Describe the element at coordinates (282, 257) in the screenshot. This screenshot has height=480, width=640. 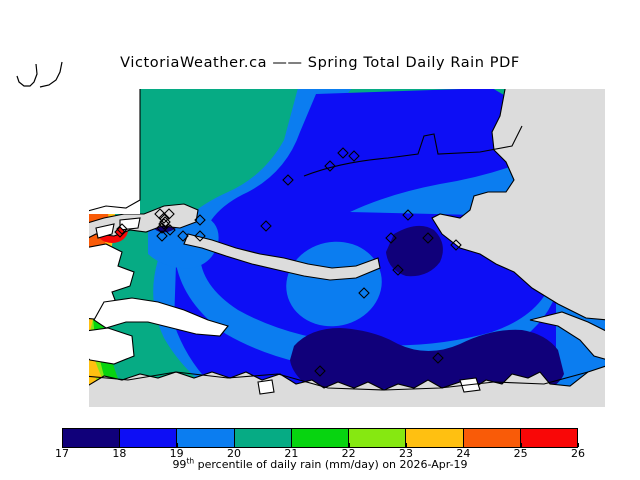
I see `land-isthmus` at that location.